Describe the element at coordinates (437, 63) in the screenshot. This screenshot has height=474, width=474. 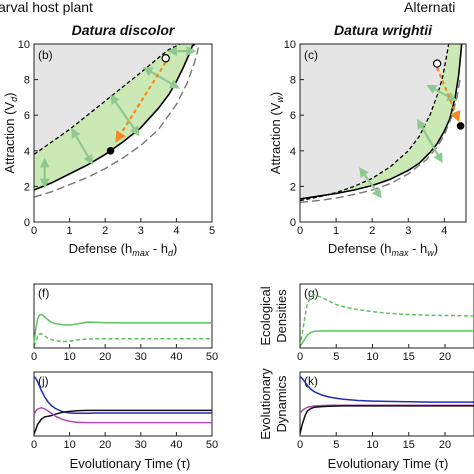
I see `panel-c-initial-point` at that location.